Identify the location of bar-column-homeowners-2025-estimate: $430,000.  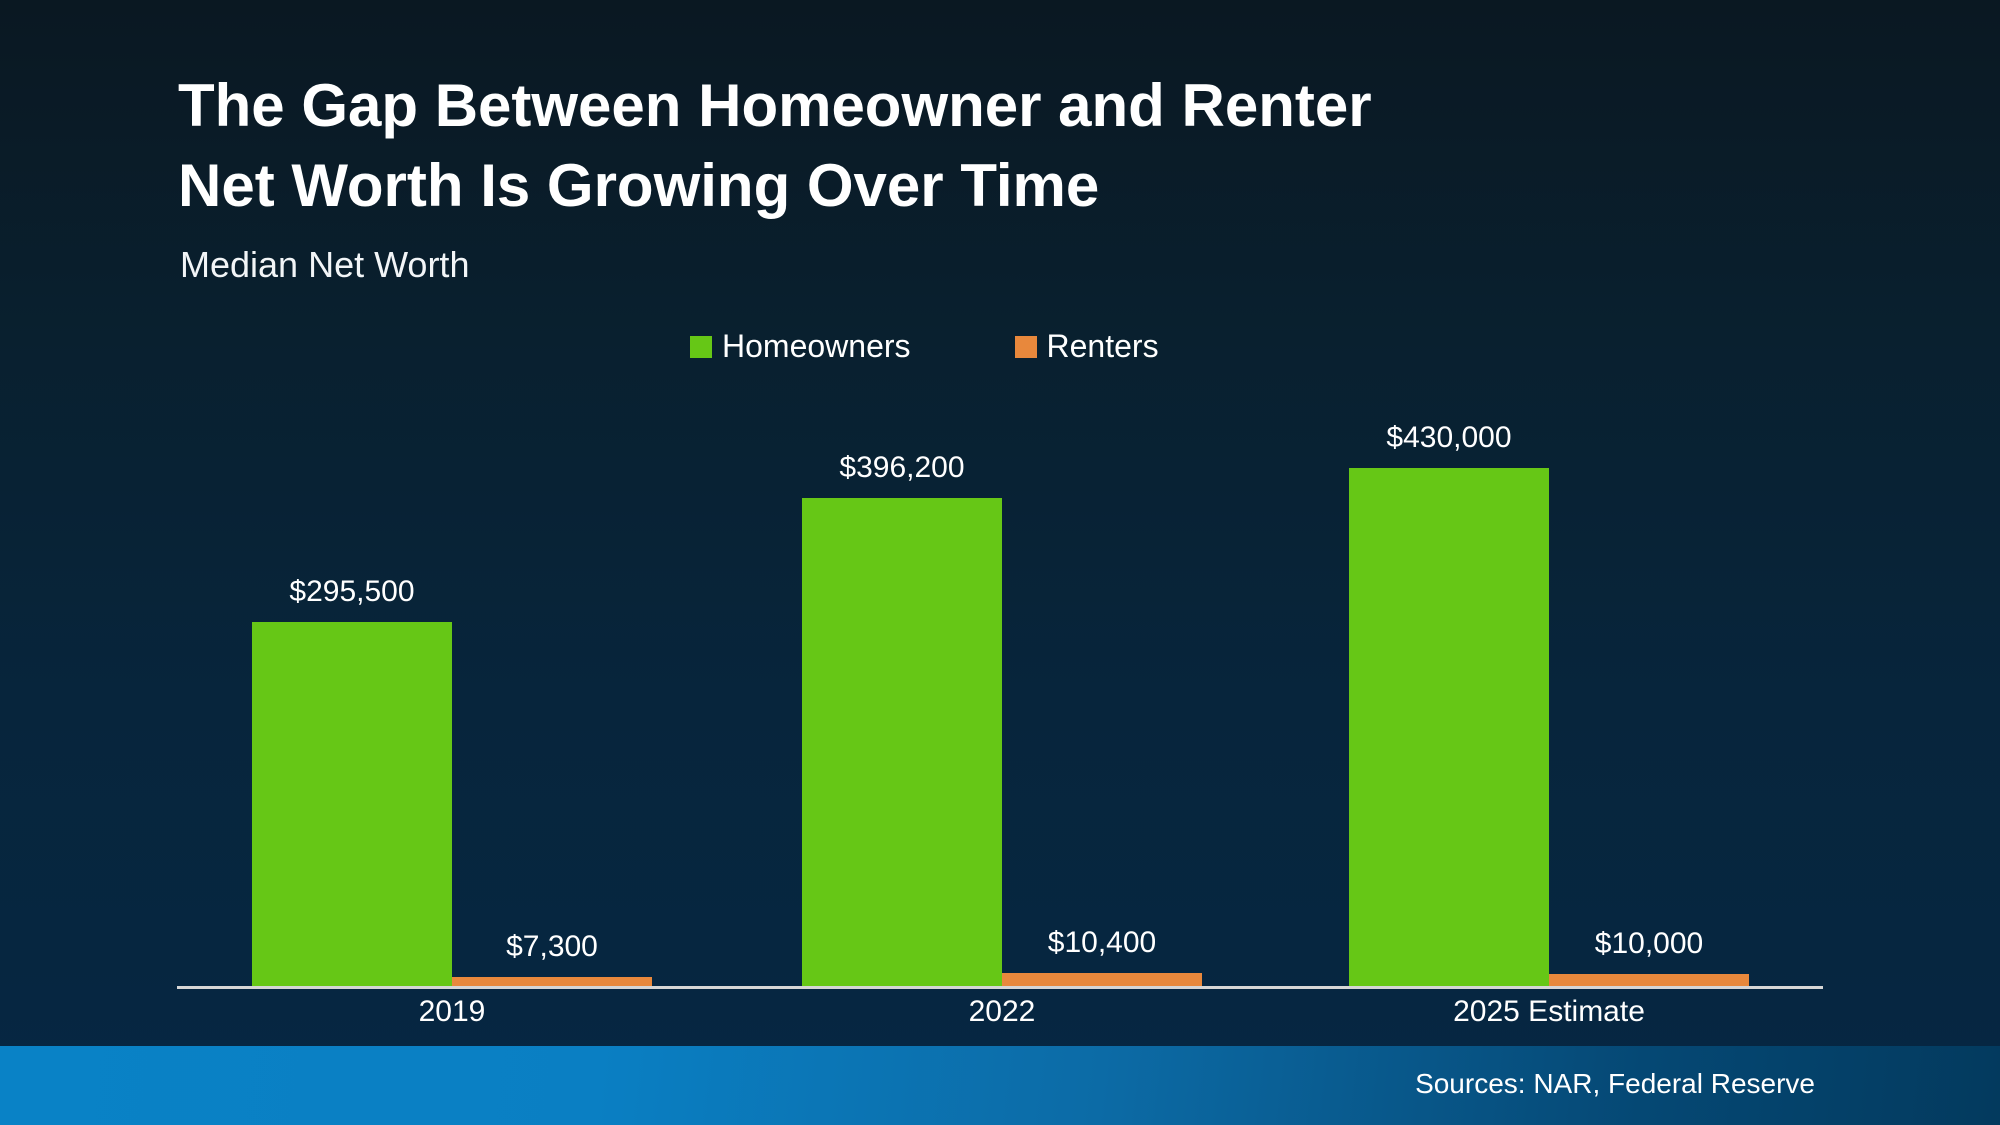
(1449, 703).